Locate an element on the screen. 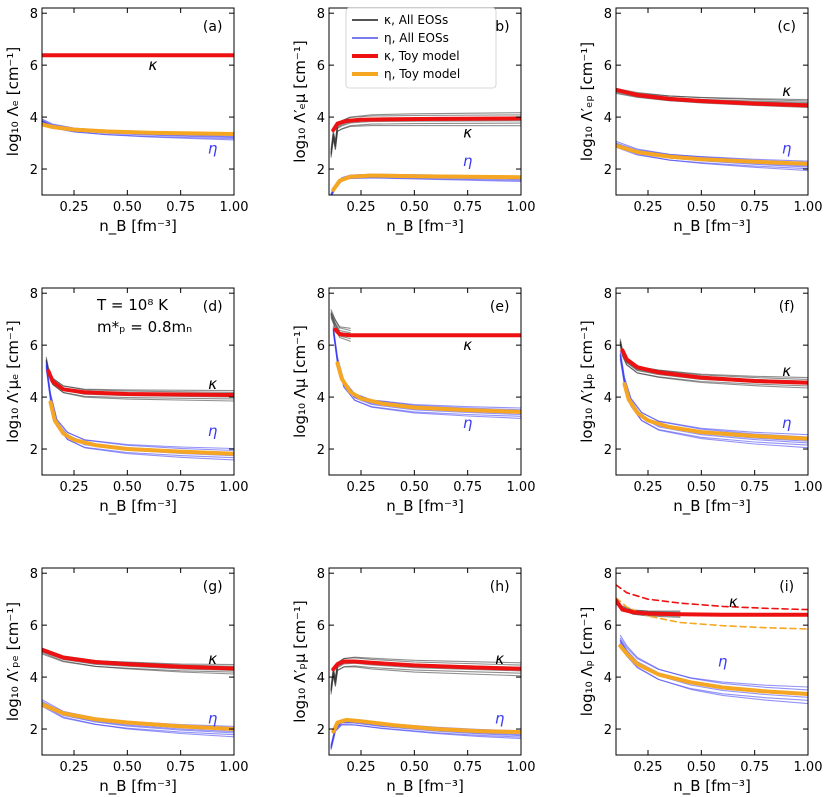  y-axis-label: log₁₀ Λ′ₚμ [cm⁻¹] is located at coordinates (300, 661).